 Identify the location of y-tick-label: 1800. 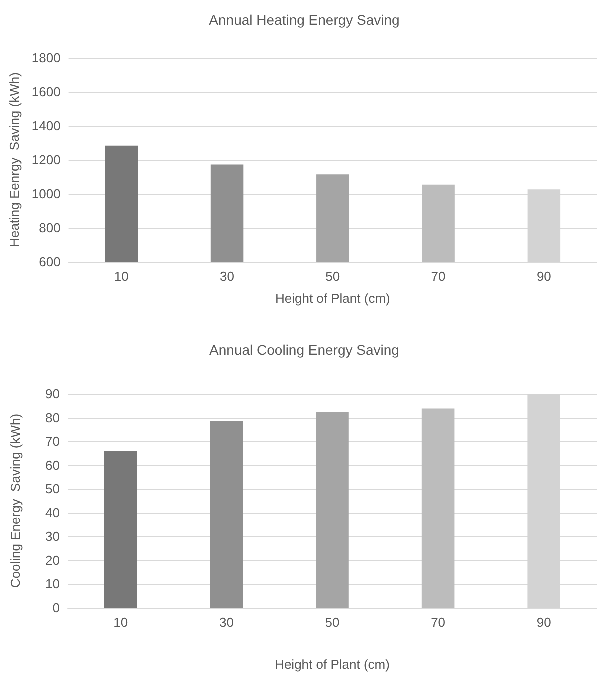
(46, 58).